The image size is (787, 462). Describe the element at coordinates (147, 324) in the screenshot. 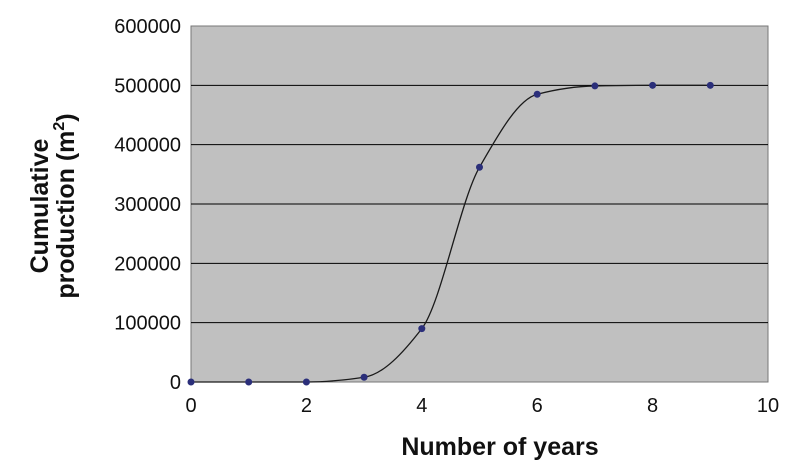

I see `y-tick-label: 100000` at that location.